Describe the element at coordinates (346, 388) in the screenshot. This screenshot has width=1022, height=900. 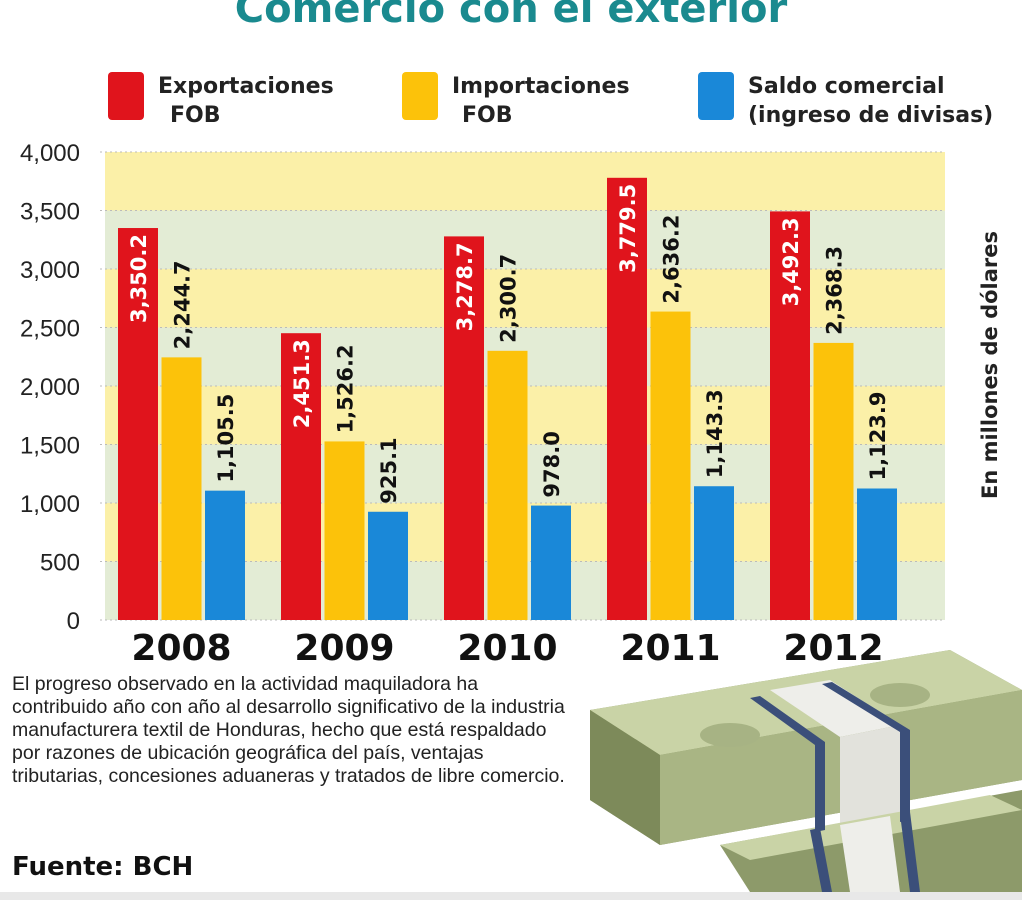
I see `data-label: 1,526.2` at that location.